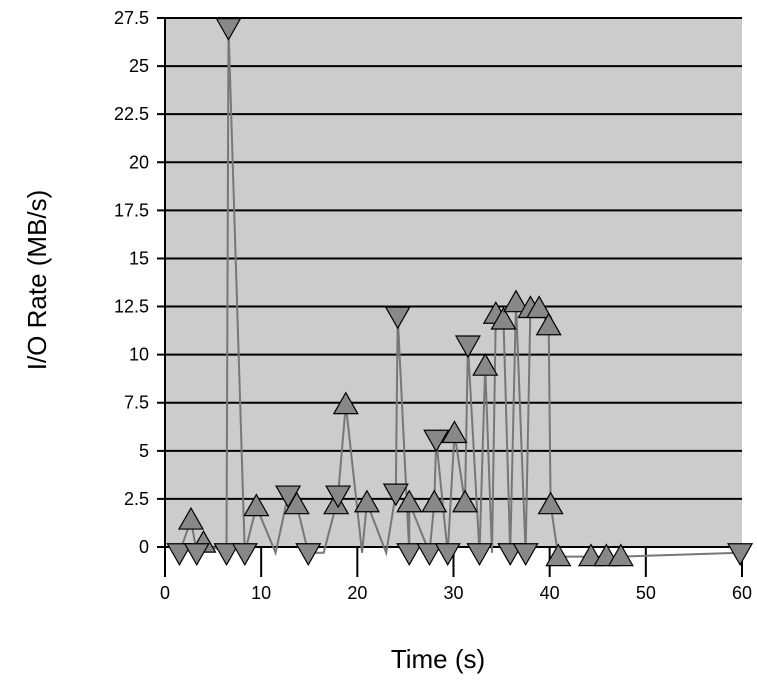  What do you see at coordinates (131, 307) in the screenshot?
I see `y-tick-label: 12.5` at bounding box center [131, 307].